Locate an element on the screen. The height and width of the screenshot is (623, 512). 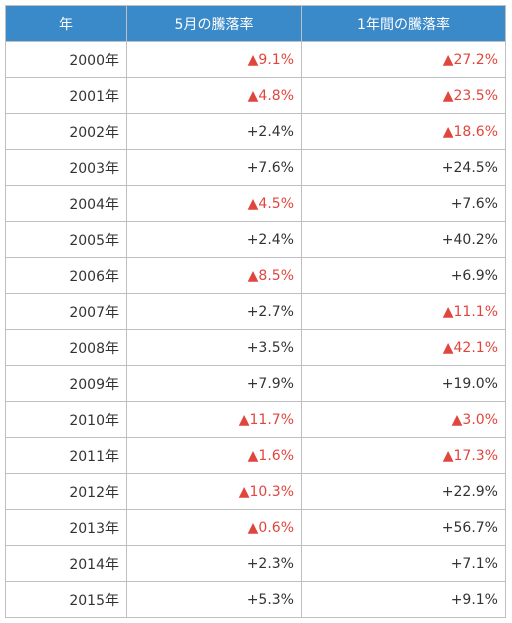
table-row: 2000年 ▲9.1% ▲27.2% is located at coordinates (255, 59).